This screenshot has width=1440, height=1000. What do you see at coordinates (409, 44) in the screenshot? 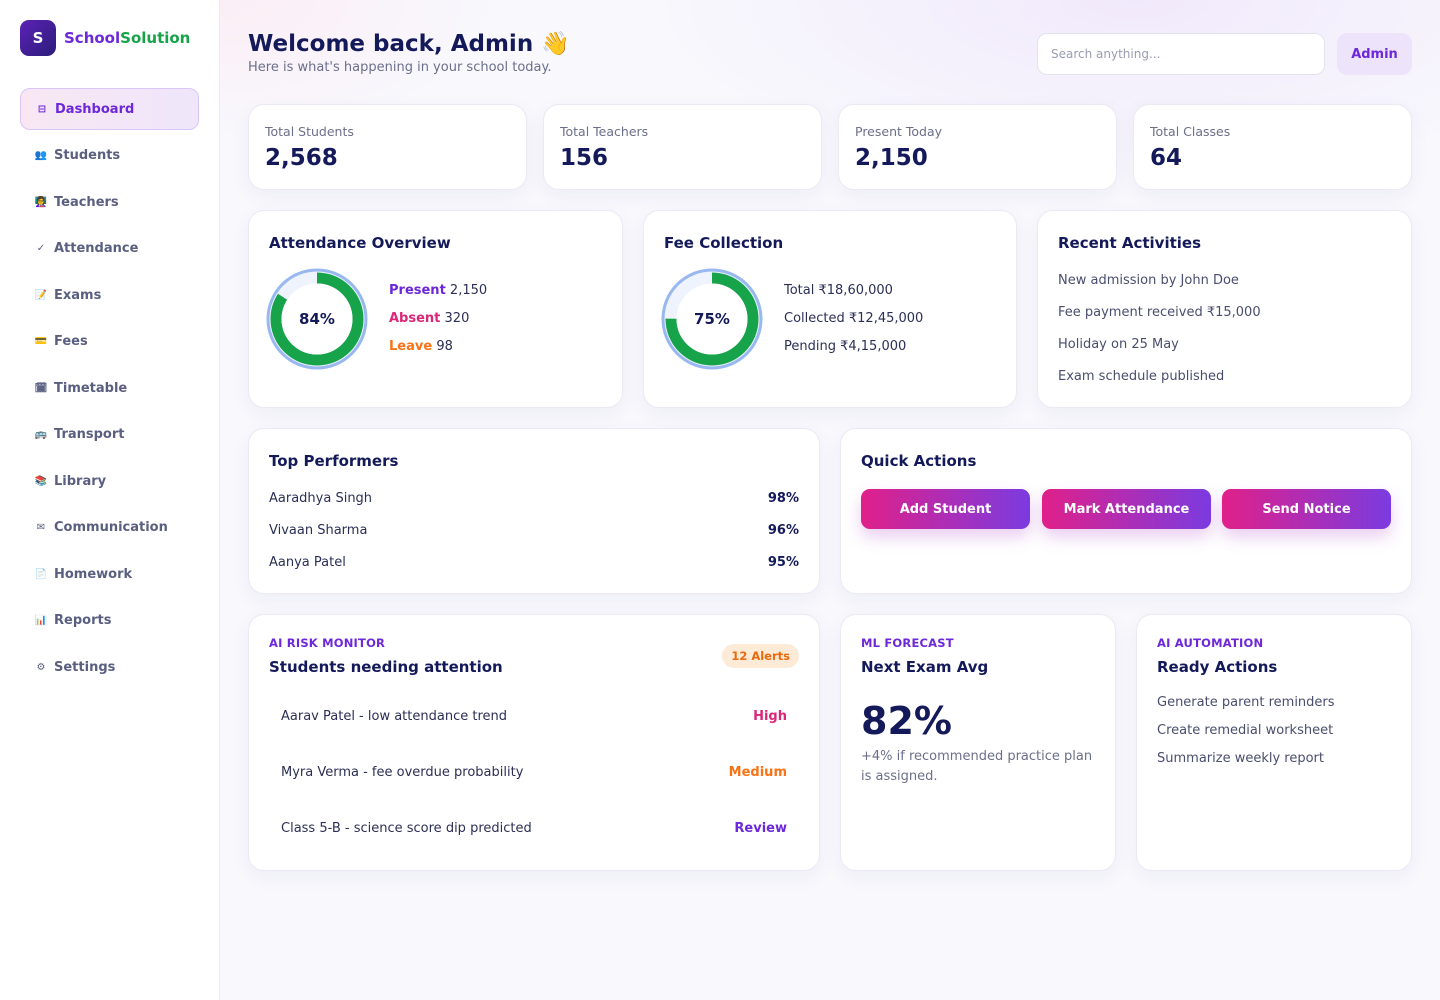
I see `page-title: Welcome back, Admin 👋` at bounding box center [409, 44].